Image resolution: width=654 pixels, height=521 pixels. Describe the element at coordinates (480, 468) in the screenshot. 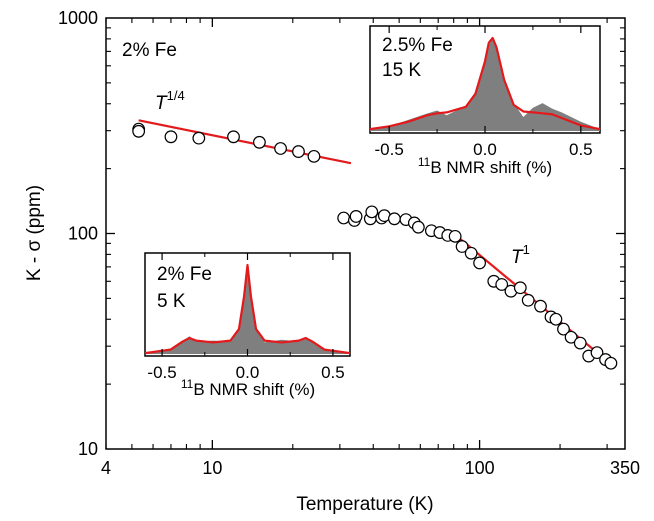

I see `x-tick-label: 100` at that location.